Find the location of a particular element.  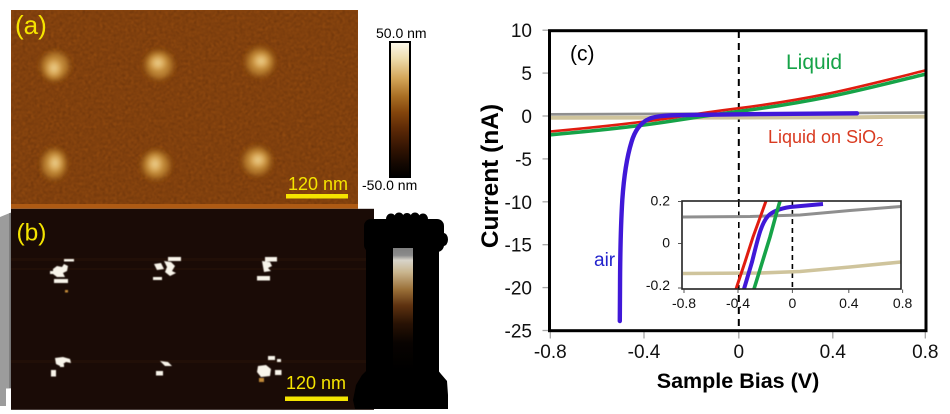

svg-text: Current (nA) is located at coordinates (490, 176).